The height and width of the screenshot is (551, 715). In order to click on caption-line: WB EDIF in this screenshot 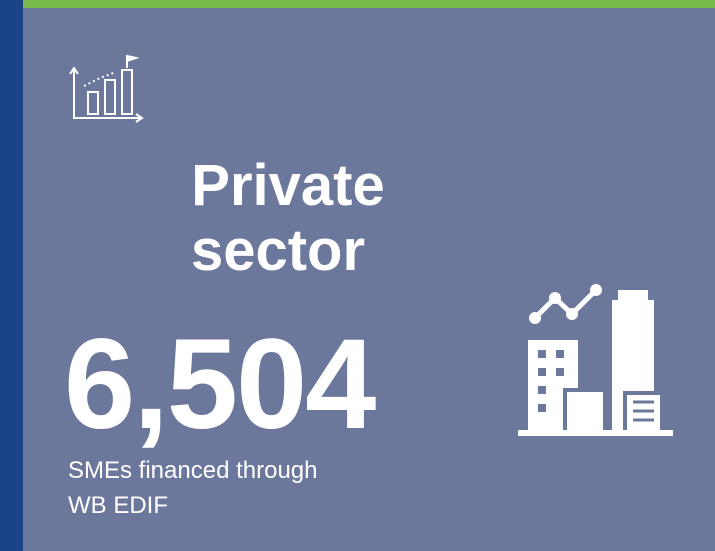, I will do `click(118, 505)`.